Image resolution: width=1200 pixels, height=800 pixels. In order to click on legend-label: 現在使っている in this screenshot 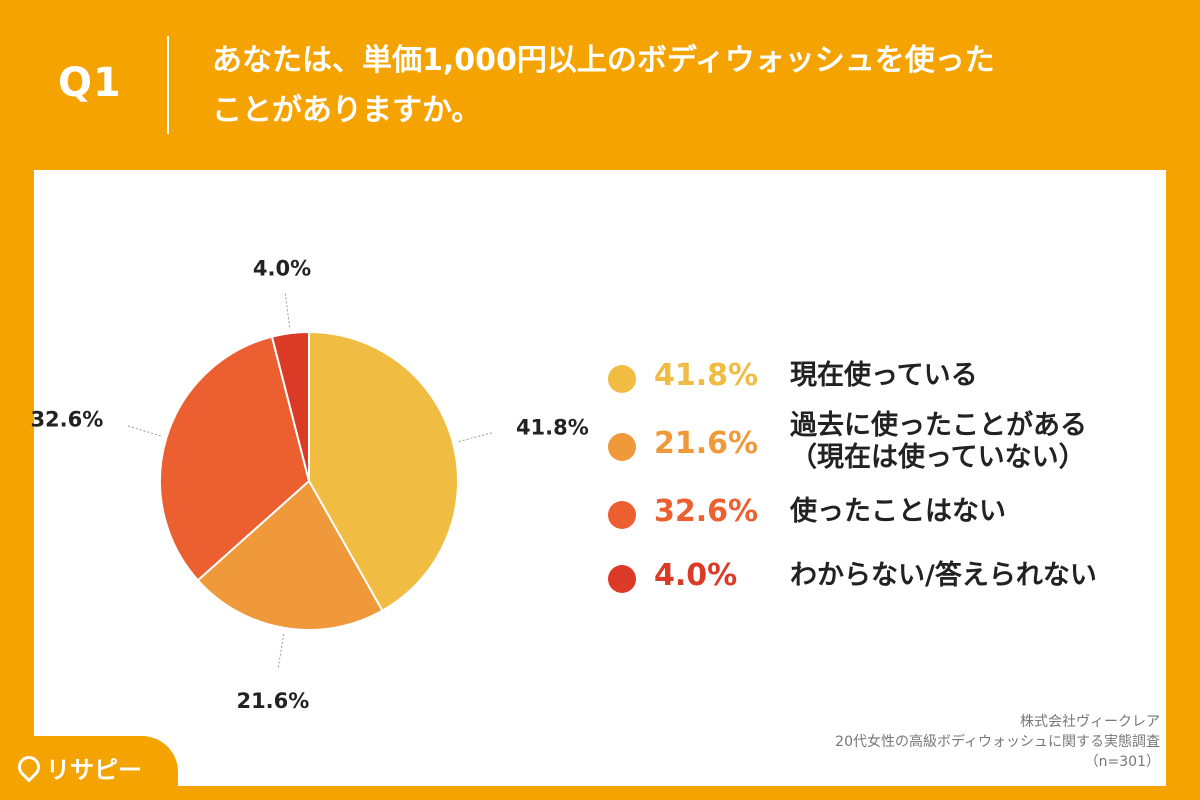, I will do `click(884, 376)`.